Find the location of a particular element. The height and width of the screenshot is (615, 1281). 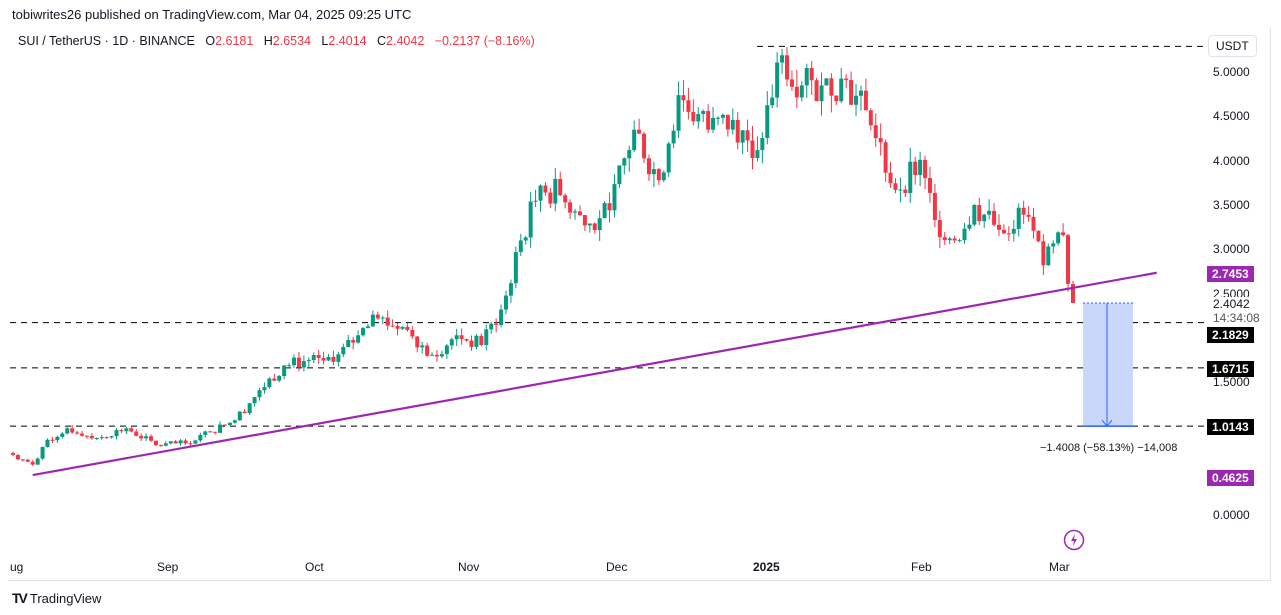

x-tick-label: Dec is located at coordinates (617, 567).